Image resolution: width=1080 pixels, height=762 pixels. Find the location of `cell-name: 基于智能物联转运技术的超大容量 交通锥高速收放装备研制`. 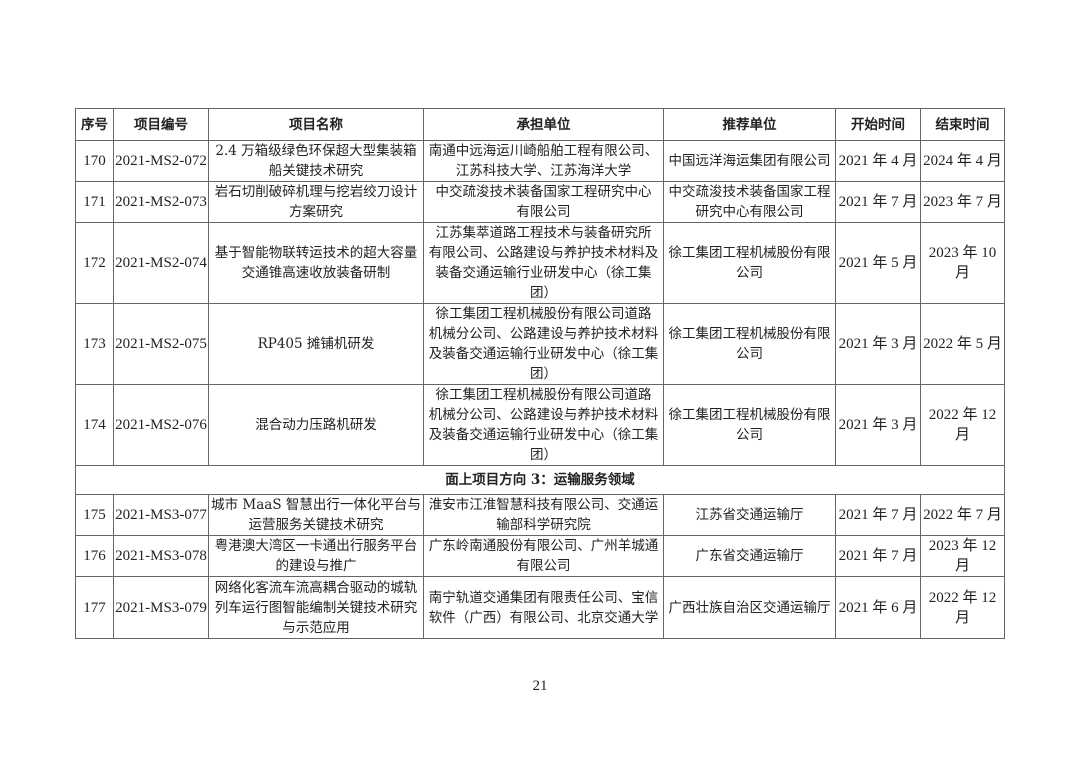

cell-name: 基于智能物联转运技术的超大容量 交通锥高速收放装备研制 is located at coordinates (316, 263).